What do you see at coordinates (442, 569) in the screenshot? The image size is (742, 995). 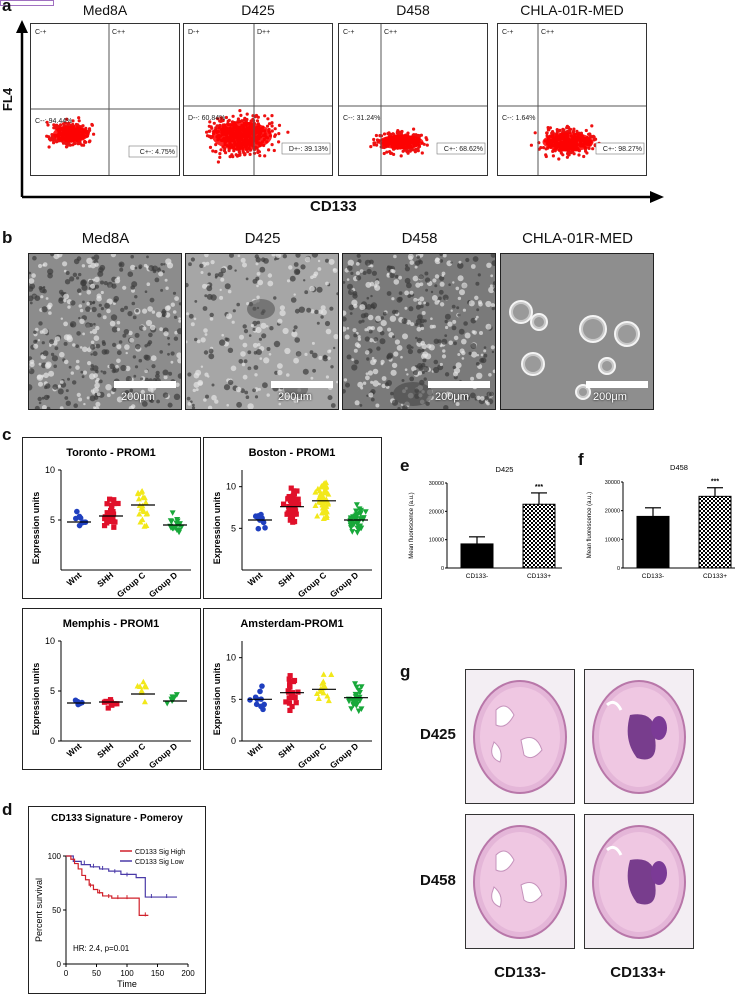 I see `bar-y-tick: 0` at bounding box center [442, 569].